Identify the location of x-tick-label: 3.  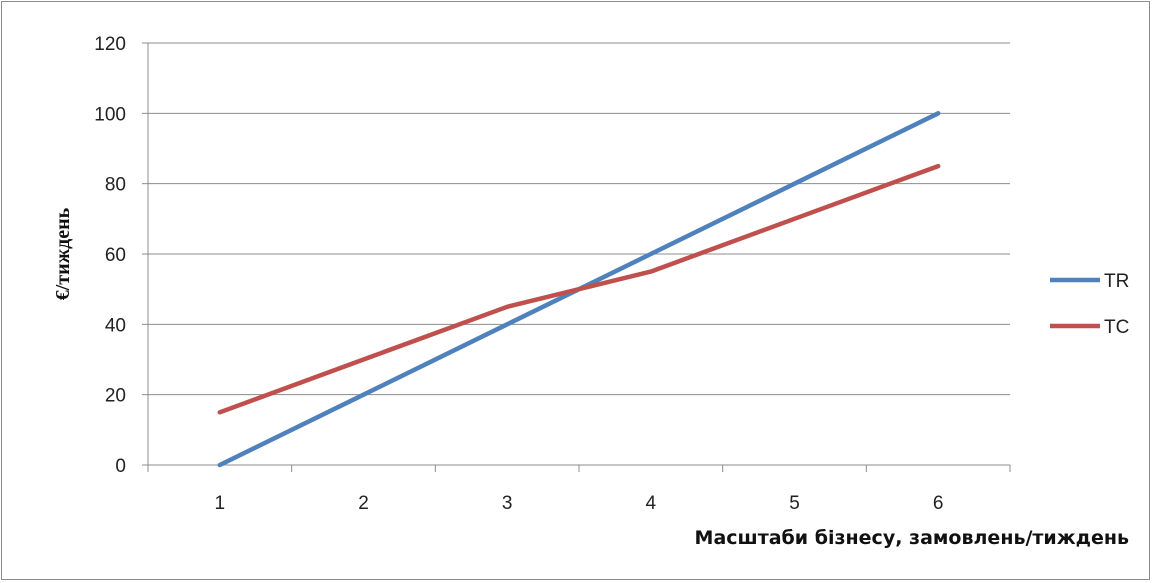
(507, 503).